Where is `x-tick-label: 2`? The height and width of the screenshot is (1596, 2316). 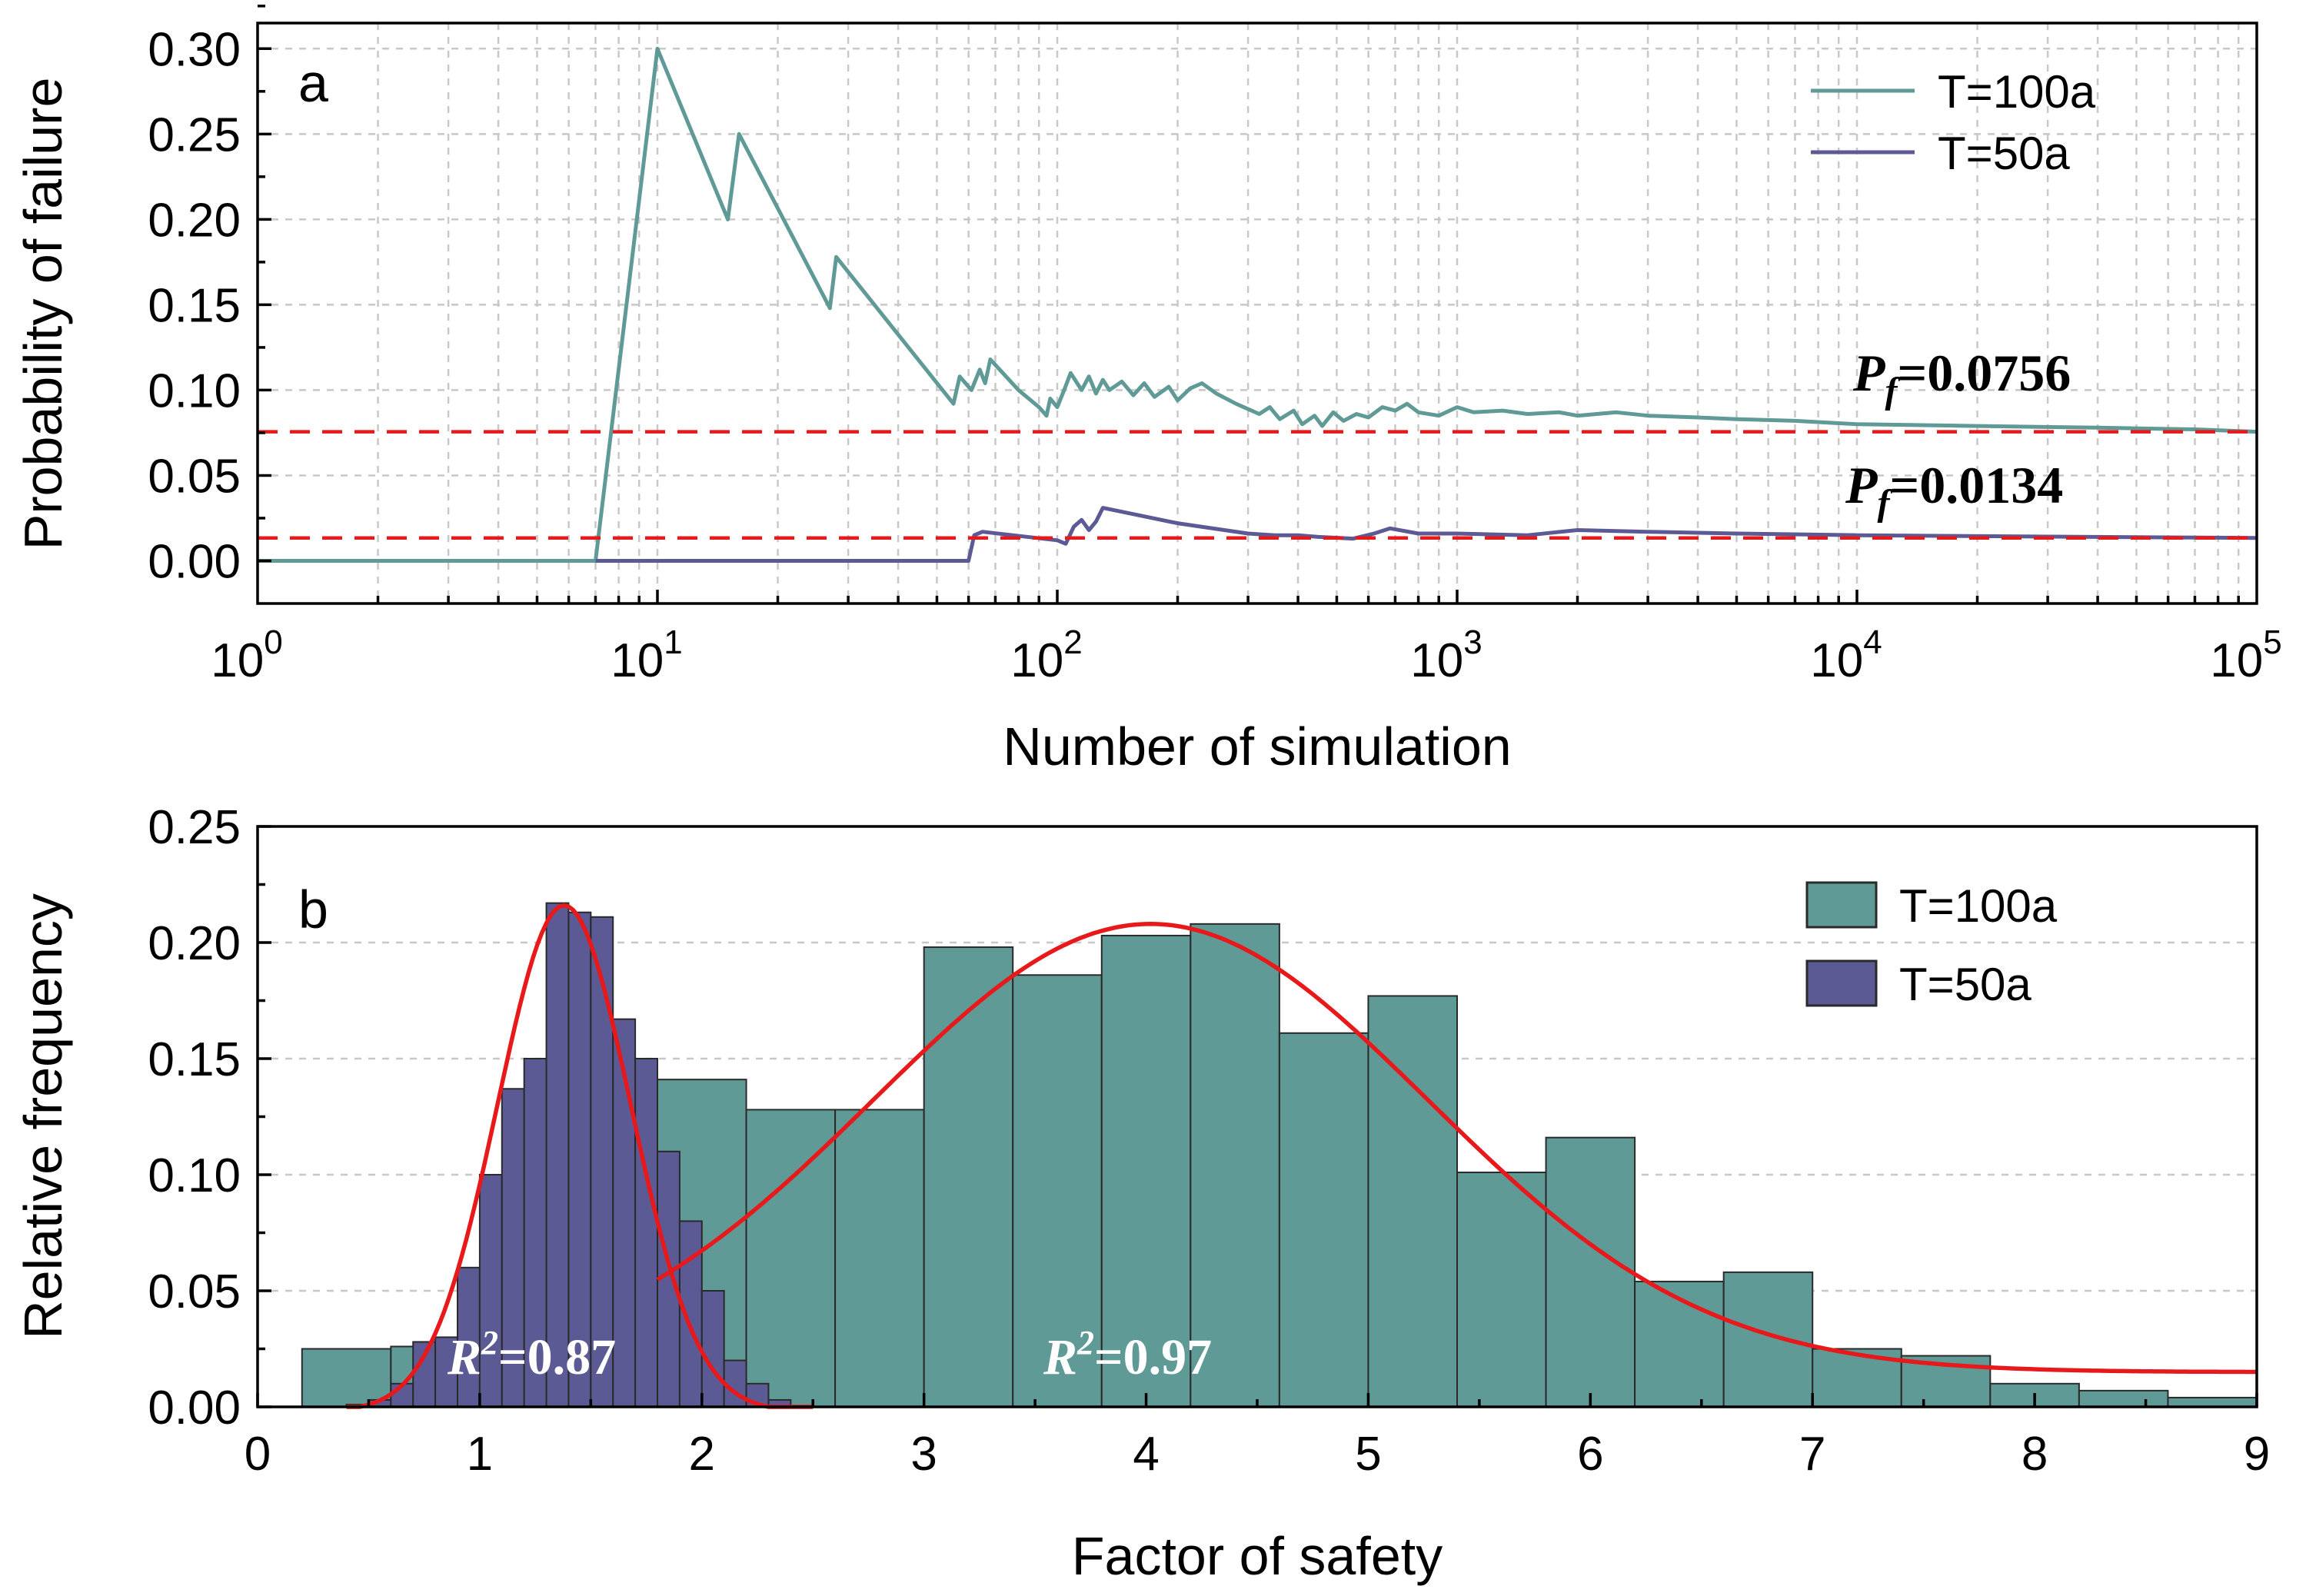 x-tick-label: 2 is located at coordinates (702, 1454).